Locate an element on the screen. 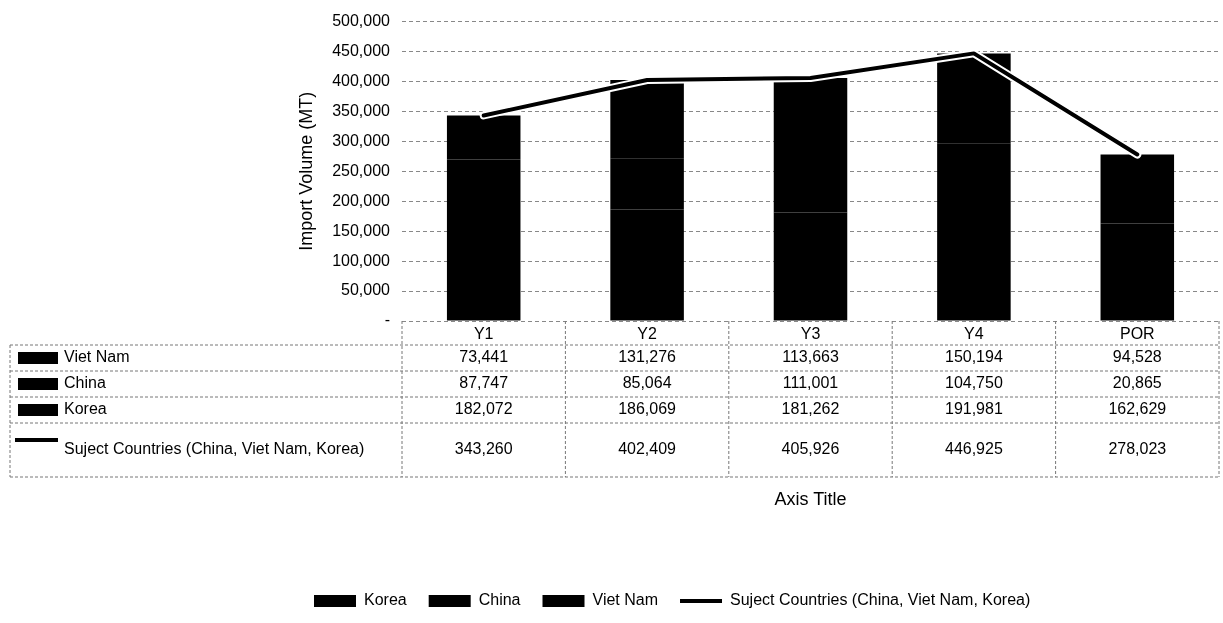 The width and height of the screenshot is (1223, 623). legend-label: Korea is located at coordinates (385, 600).